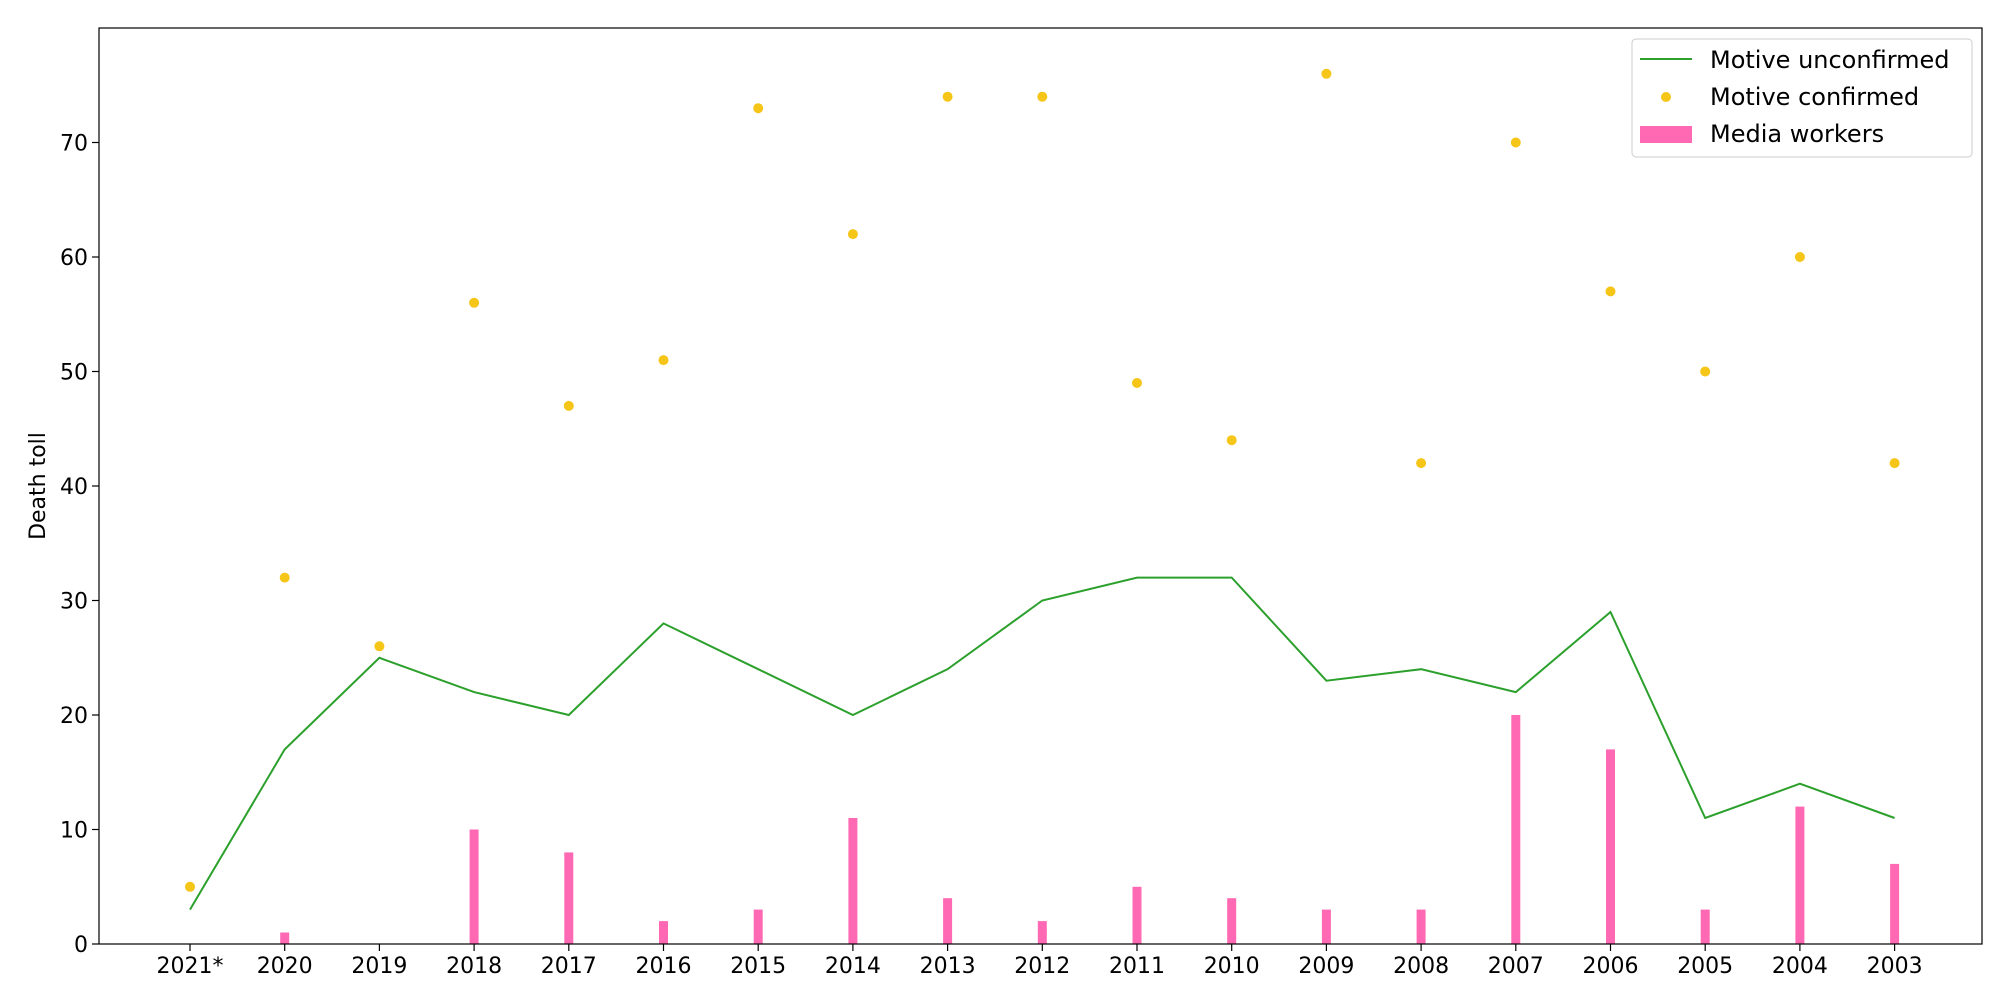 This screenshot has width=2000, height=1000. Describe the element at coordinates (1137, 915) in the screenshot. I see `bar-media-workers-2011` at that location.